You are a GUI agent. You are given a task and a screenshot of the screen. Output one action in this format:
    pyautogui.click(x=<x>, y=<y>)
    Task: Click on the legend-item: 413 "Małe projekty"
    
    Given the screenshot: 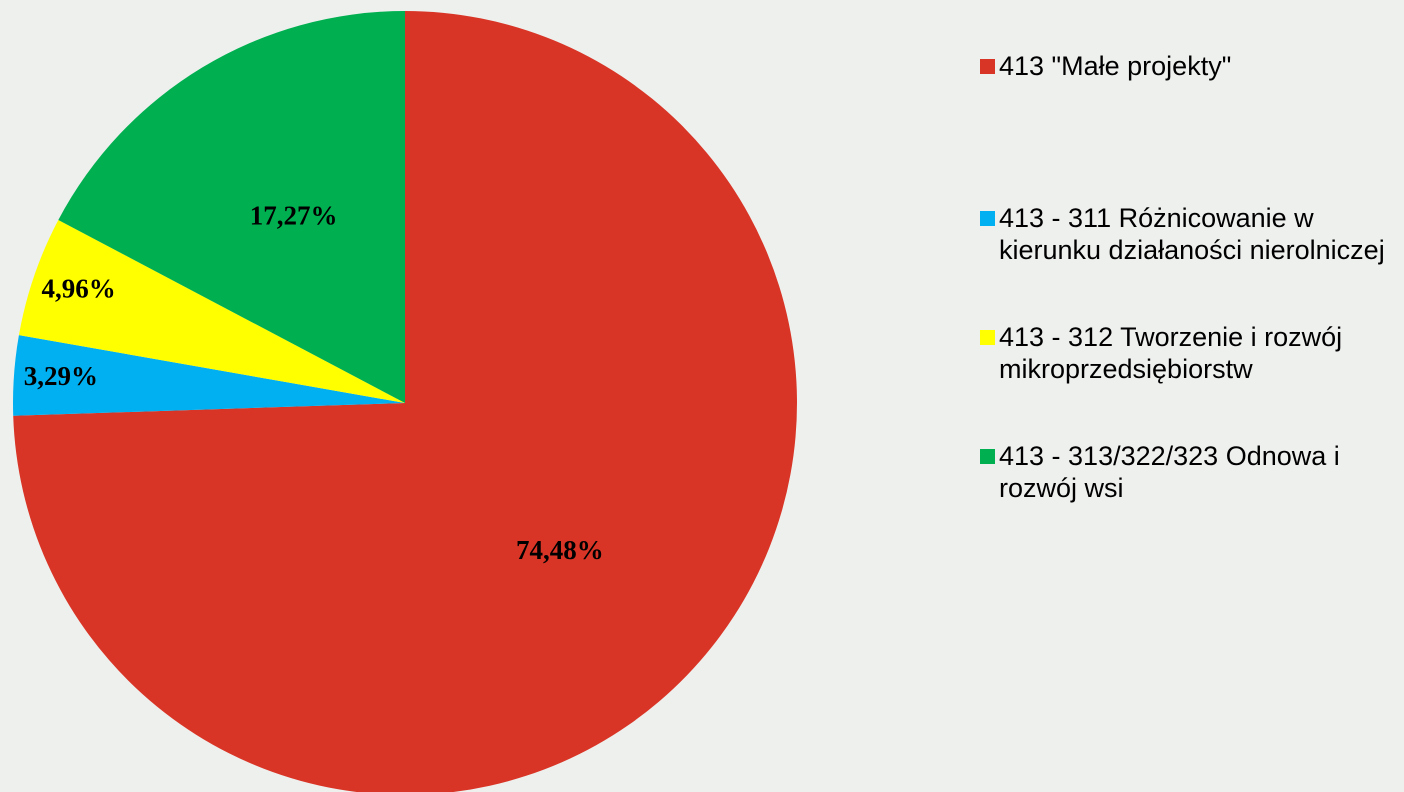 What is the action you would take?
    pyautogui.click(x=1190, y=66)
    